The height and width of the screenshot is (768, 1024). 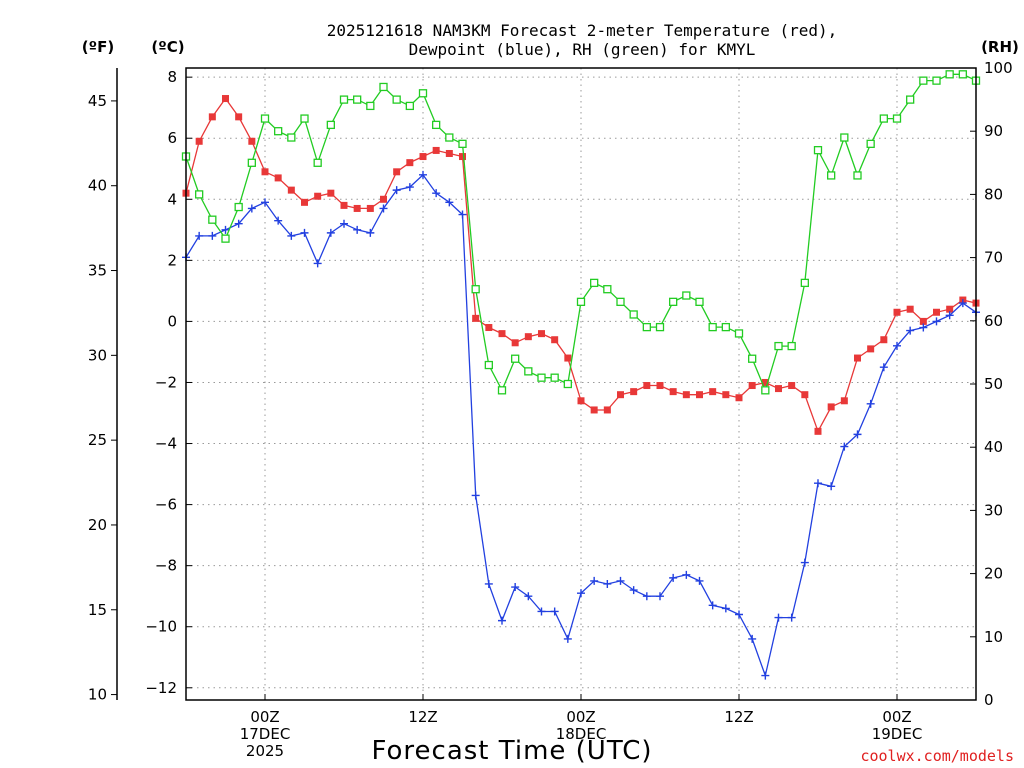 What do you see at coordinates (97, 271) in the screenshot?
I see `fahrenheit-tick-label: 35` at bounding box center [97, 271].